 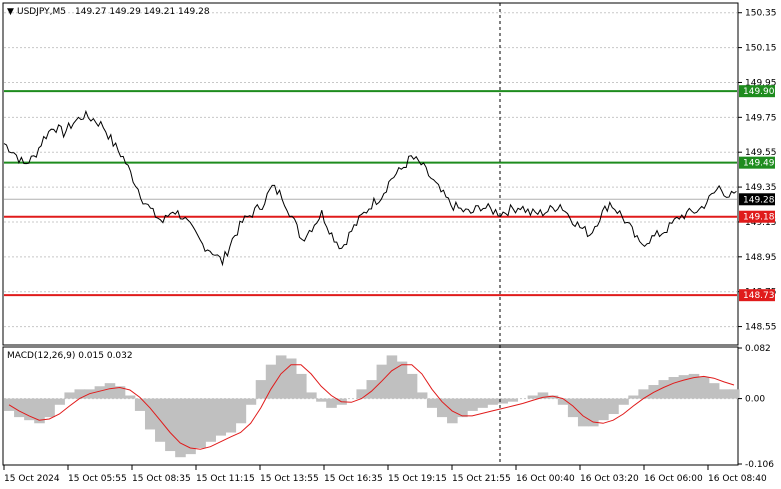 What do you see at coordinates (737, 479) in the screenshot?
I see `time-tick-label: 16 Oct 08:40` at bounding box center [737, 479].